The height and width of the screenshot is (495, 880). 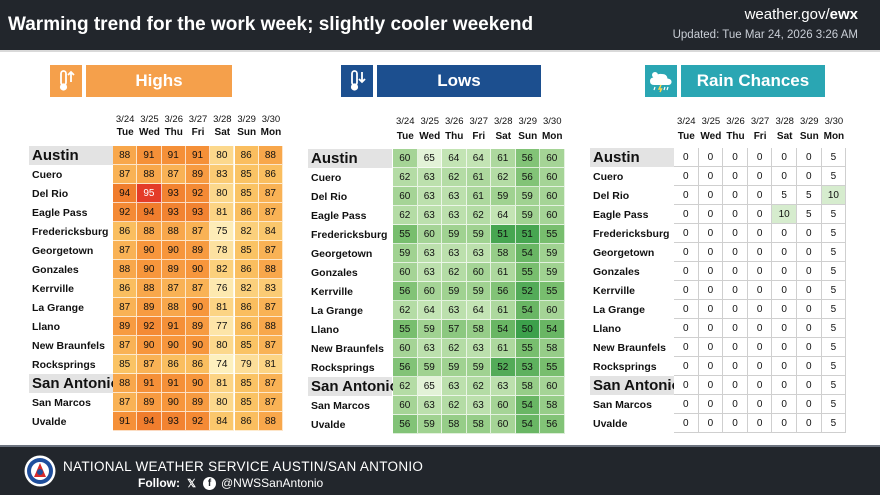 I want to click on rain-city-label: Fredericksburg, so click(x=632, y=233).